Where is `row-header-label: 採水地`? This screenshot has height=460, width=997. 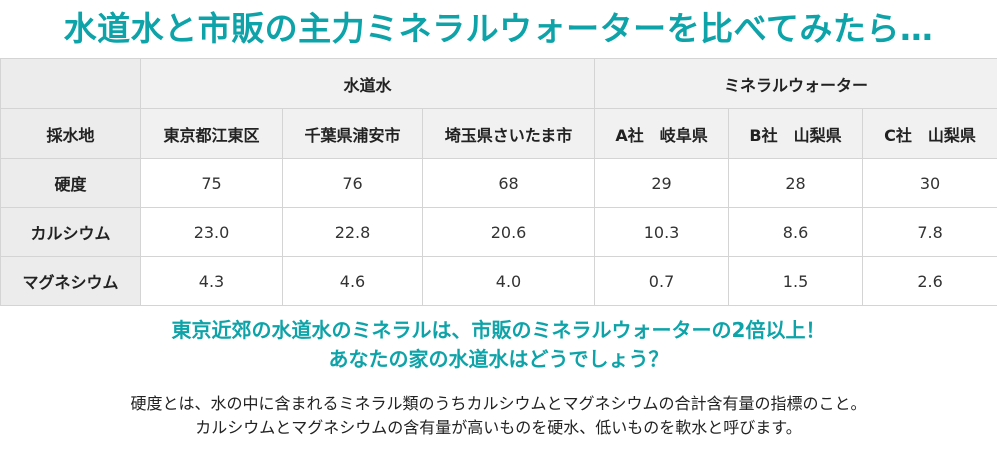
row-header-label: 採水地 is located at coordinates (70, 133).